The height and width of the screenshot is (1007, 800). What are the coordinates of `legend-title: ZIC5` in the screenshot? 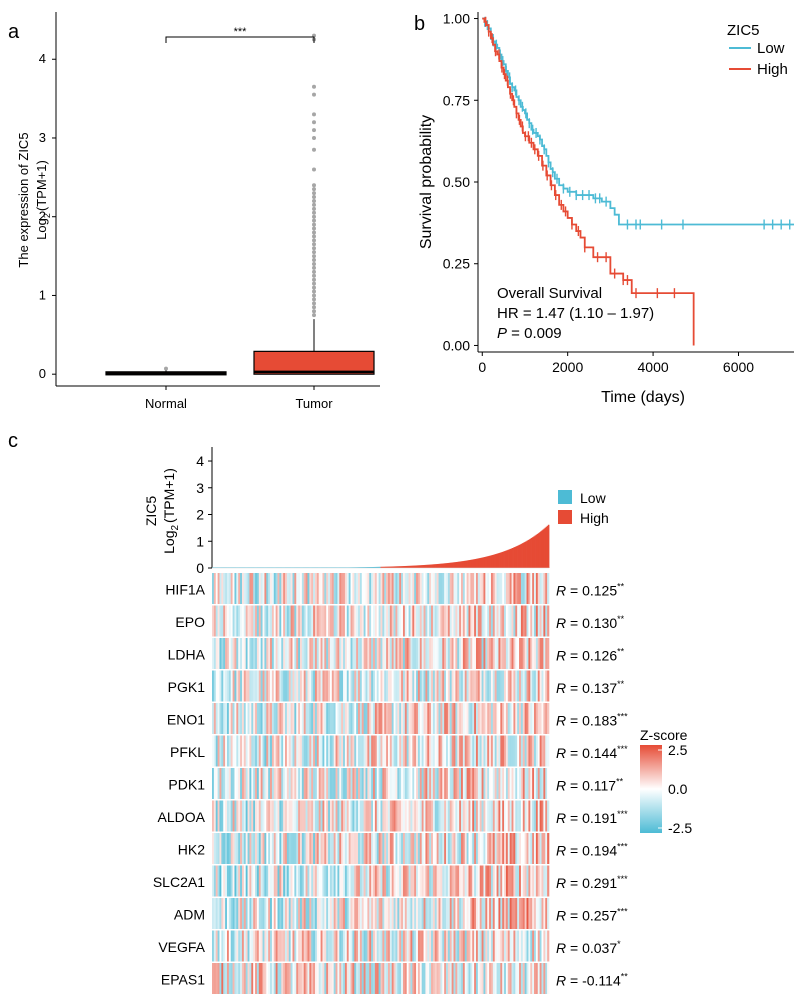 It's located at (743, 30).